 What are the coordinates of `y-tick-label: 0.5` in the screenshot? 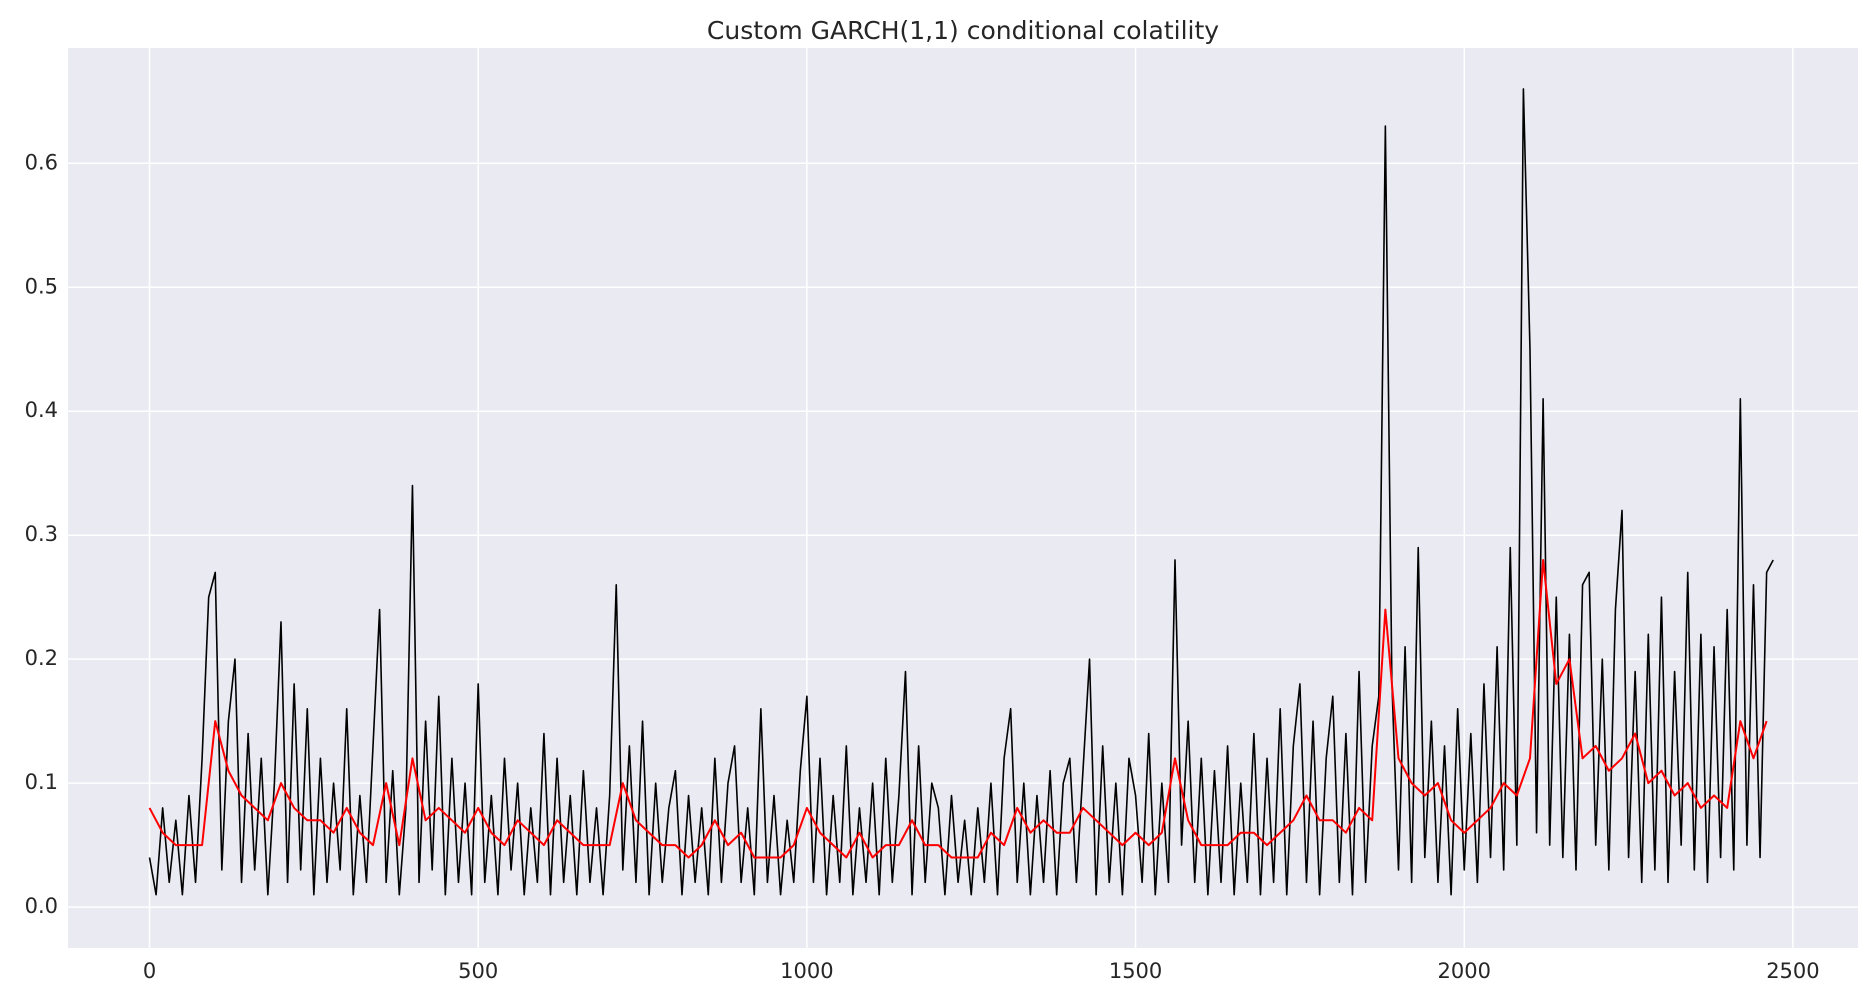 It's located at (41, 286).